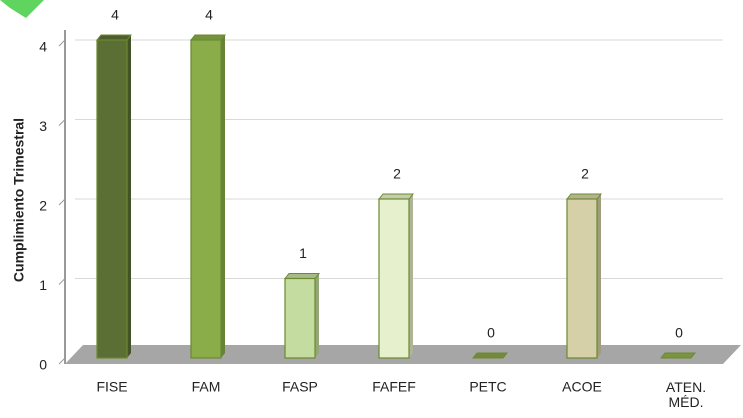 Image resolution: width=743 pixels, height=418 pixels. What do you see at coordinates (43, 126) in the screenshot?
I see `y-tick-label: 3` at bounding box center [43, 126].